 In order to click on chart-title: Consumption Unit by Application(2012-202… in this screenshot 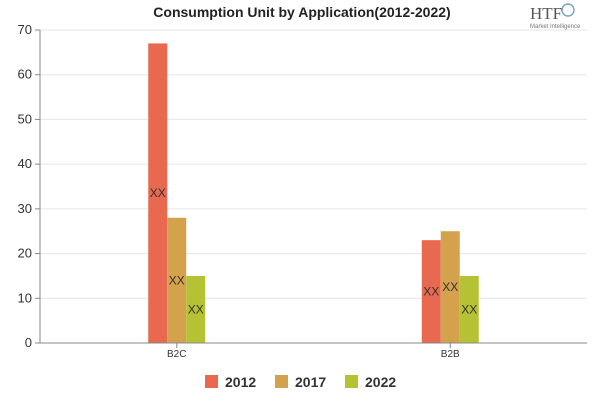, I will do `click(301, 12)`.